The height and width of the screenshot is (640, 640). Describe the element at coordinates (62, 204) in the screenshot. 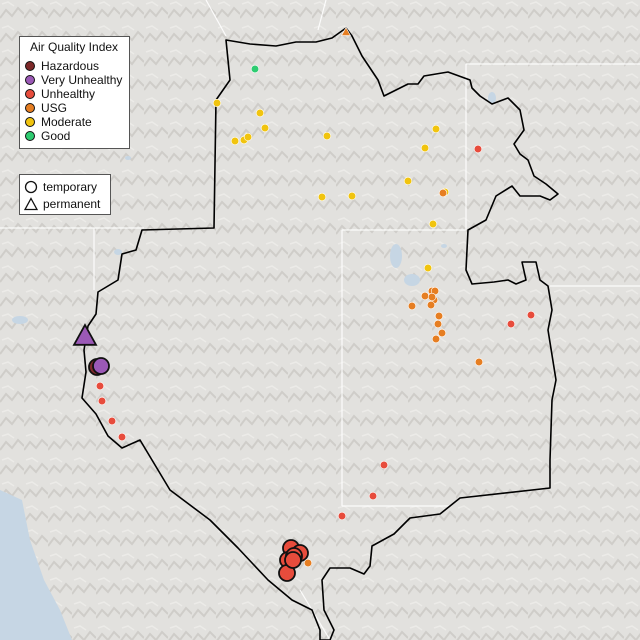

I see `legend-item-permanent: permanent` at that location.